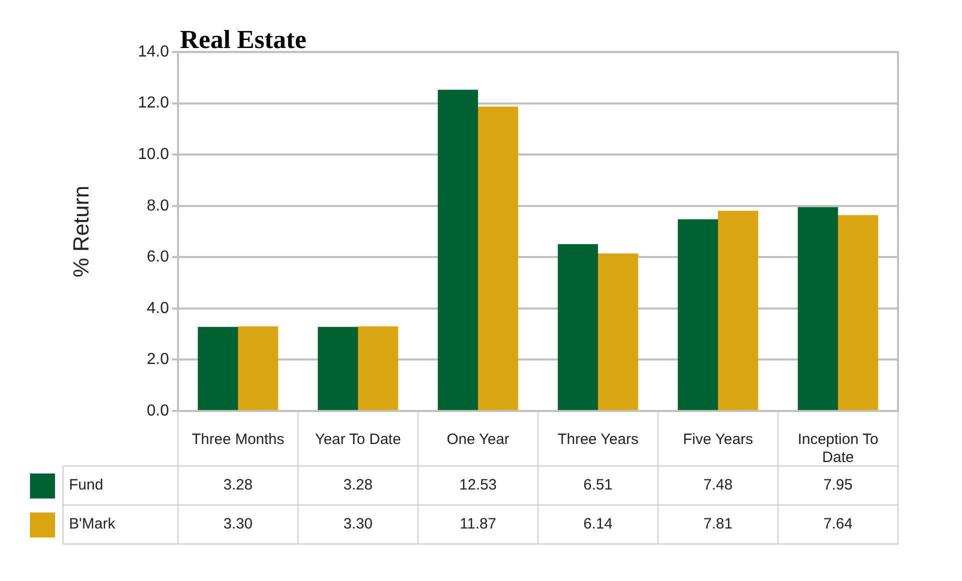  What do you see at coordinates (154, 154) in the screenshot?
I see `y-tick-label: 10.0` at bounding box center [154, 154].